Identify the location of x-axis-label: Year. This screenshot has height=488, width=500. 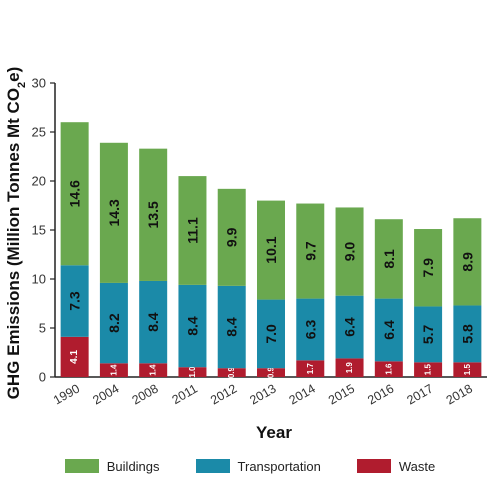
(274, 432).